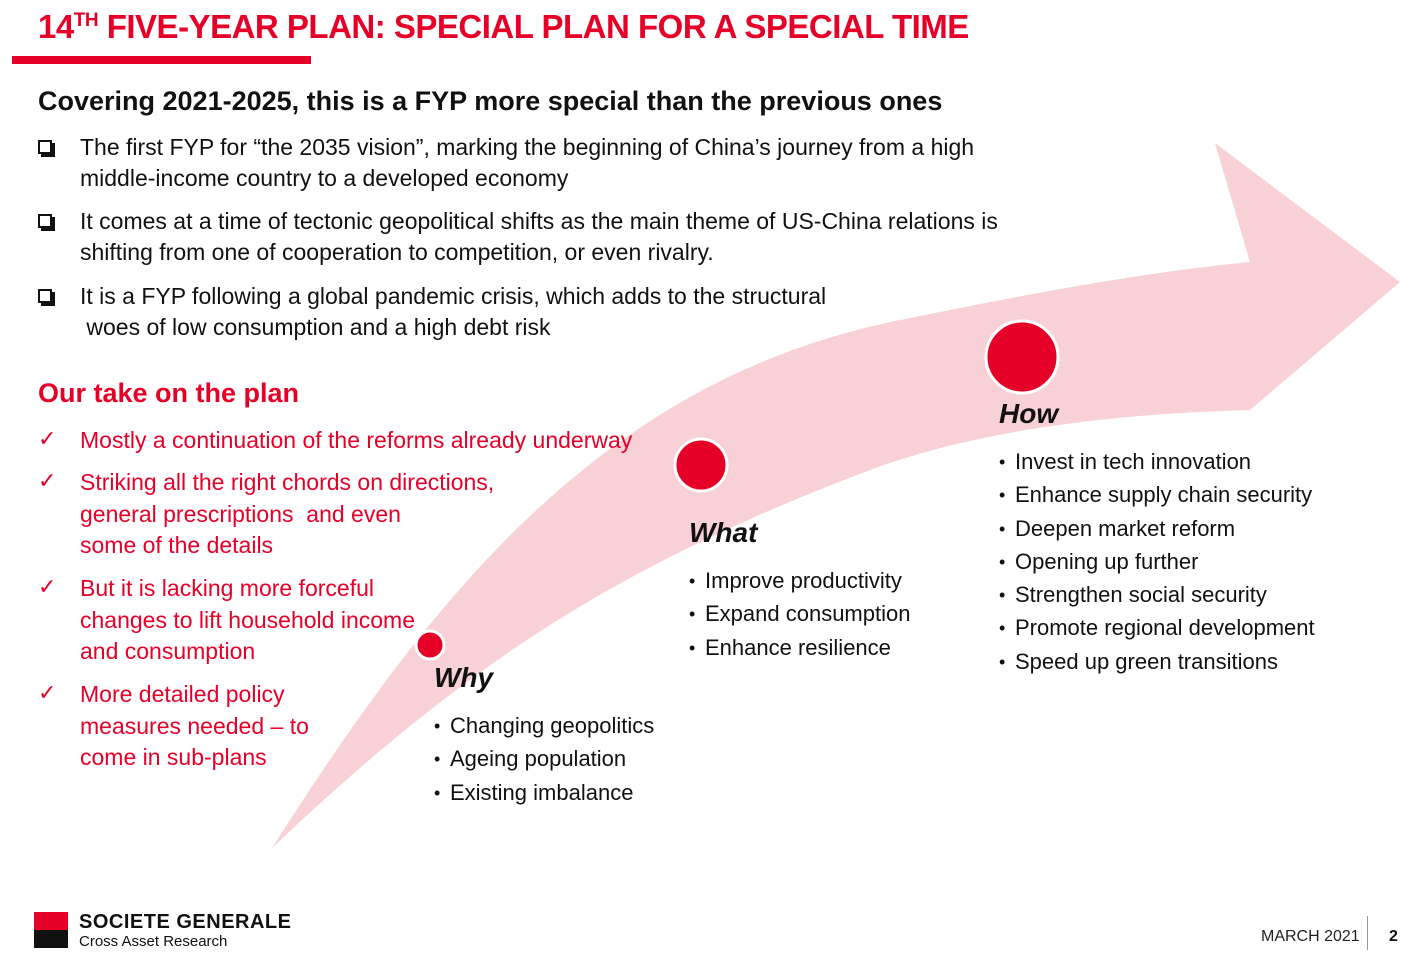  Describe the element at coordinates (1157, 628) in the screenshot. I see `how-item: Promote regional development` at that location.